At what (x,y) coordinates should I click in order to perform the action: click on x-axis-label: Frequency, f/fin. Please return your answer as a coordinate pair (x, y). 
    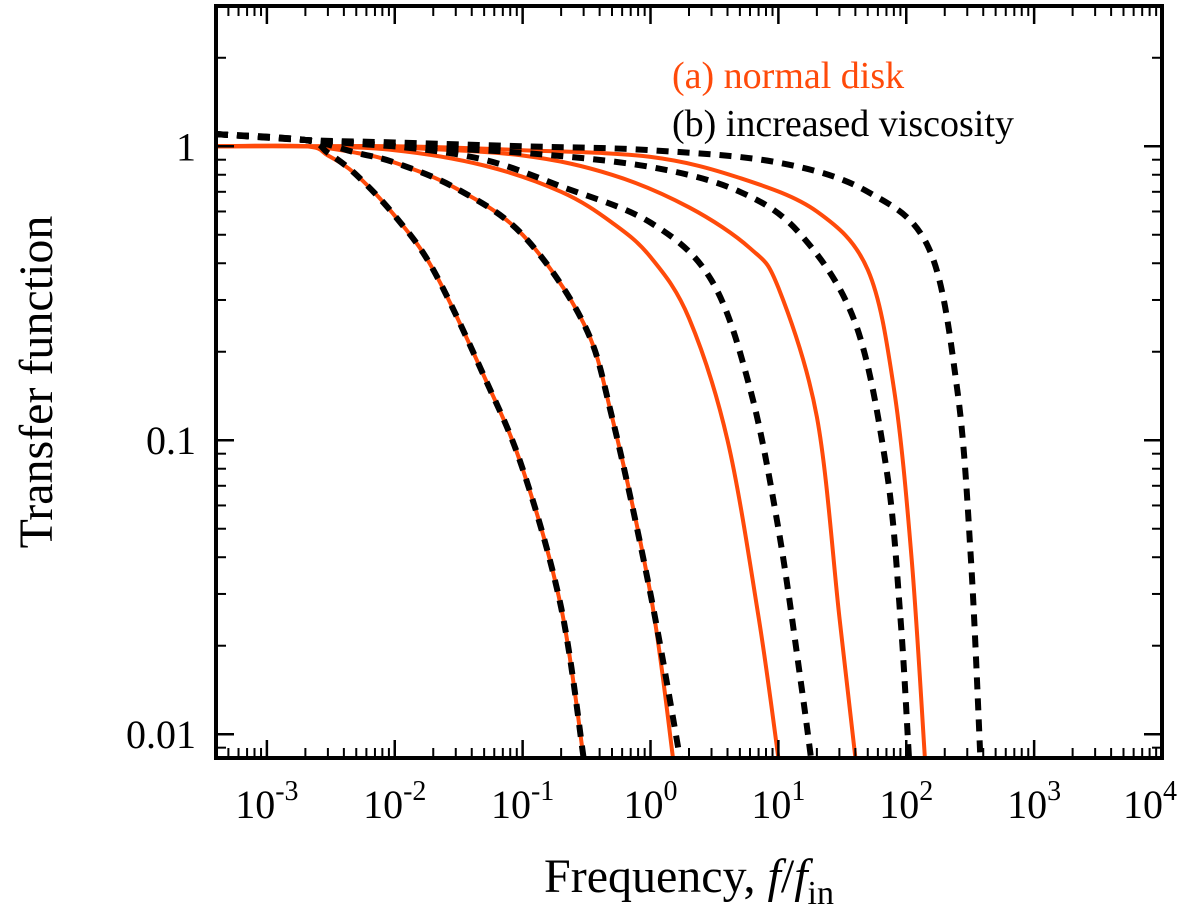
    Looking at the image, I should click on (689, 881).